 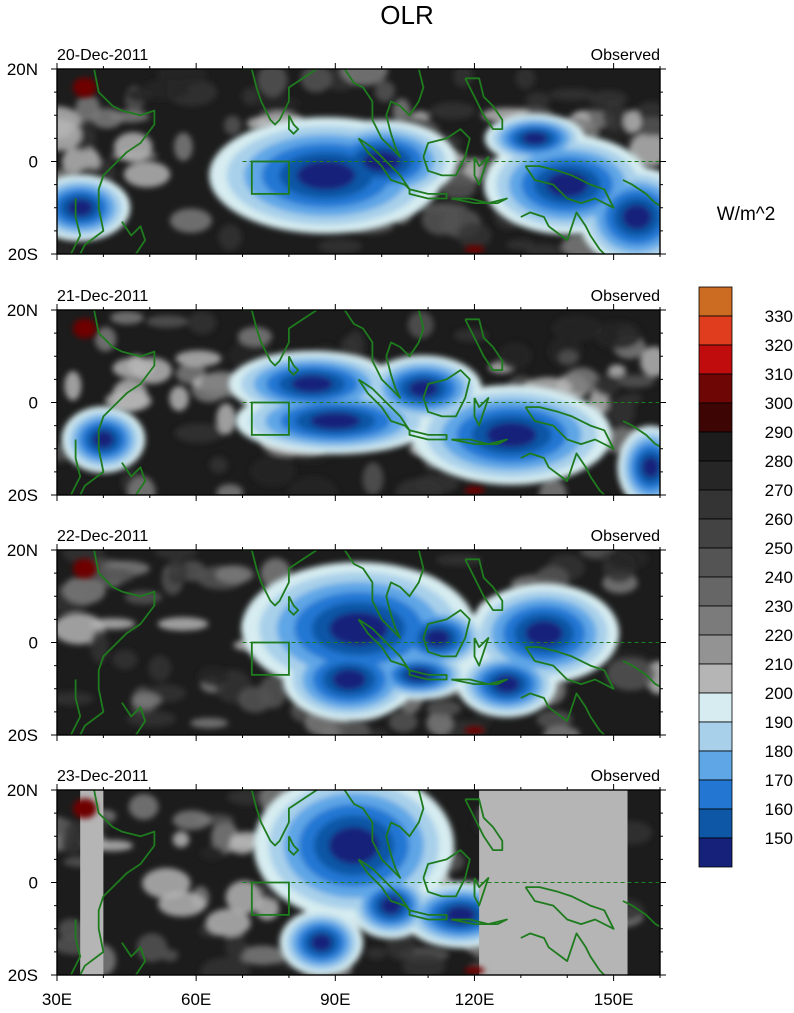 I want to click on figure-title: OLR, so click(x=406, y=15).